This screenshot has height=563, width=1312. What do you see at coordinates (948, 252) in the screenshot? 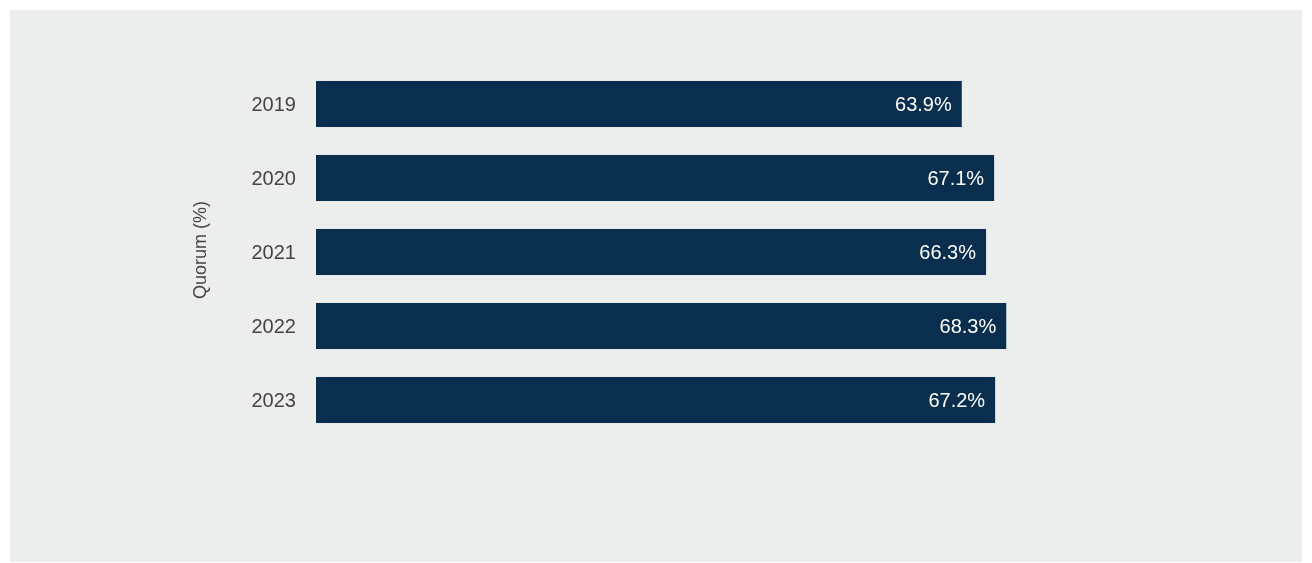
I see `data-label: 66.3%` at bounding box center [948, 252].